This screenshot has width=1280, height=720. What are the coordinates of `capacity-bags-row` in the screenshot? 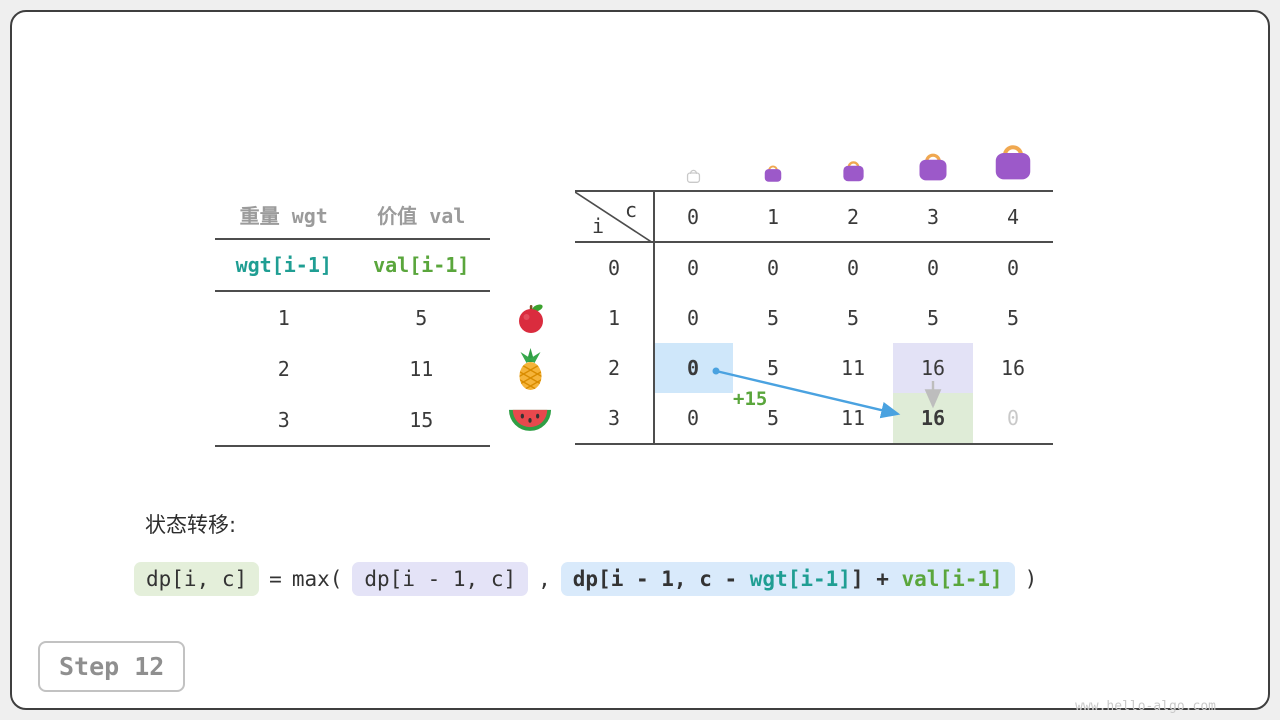 It's located at (853, 153).